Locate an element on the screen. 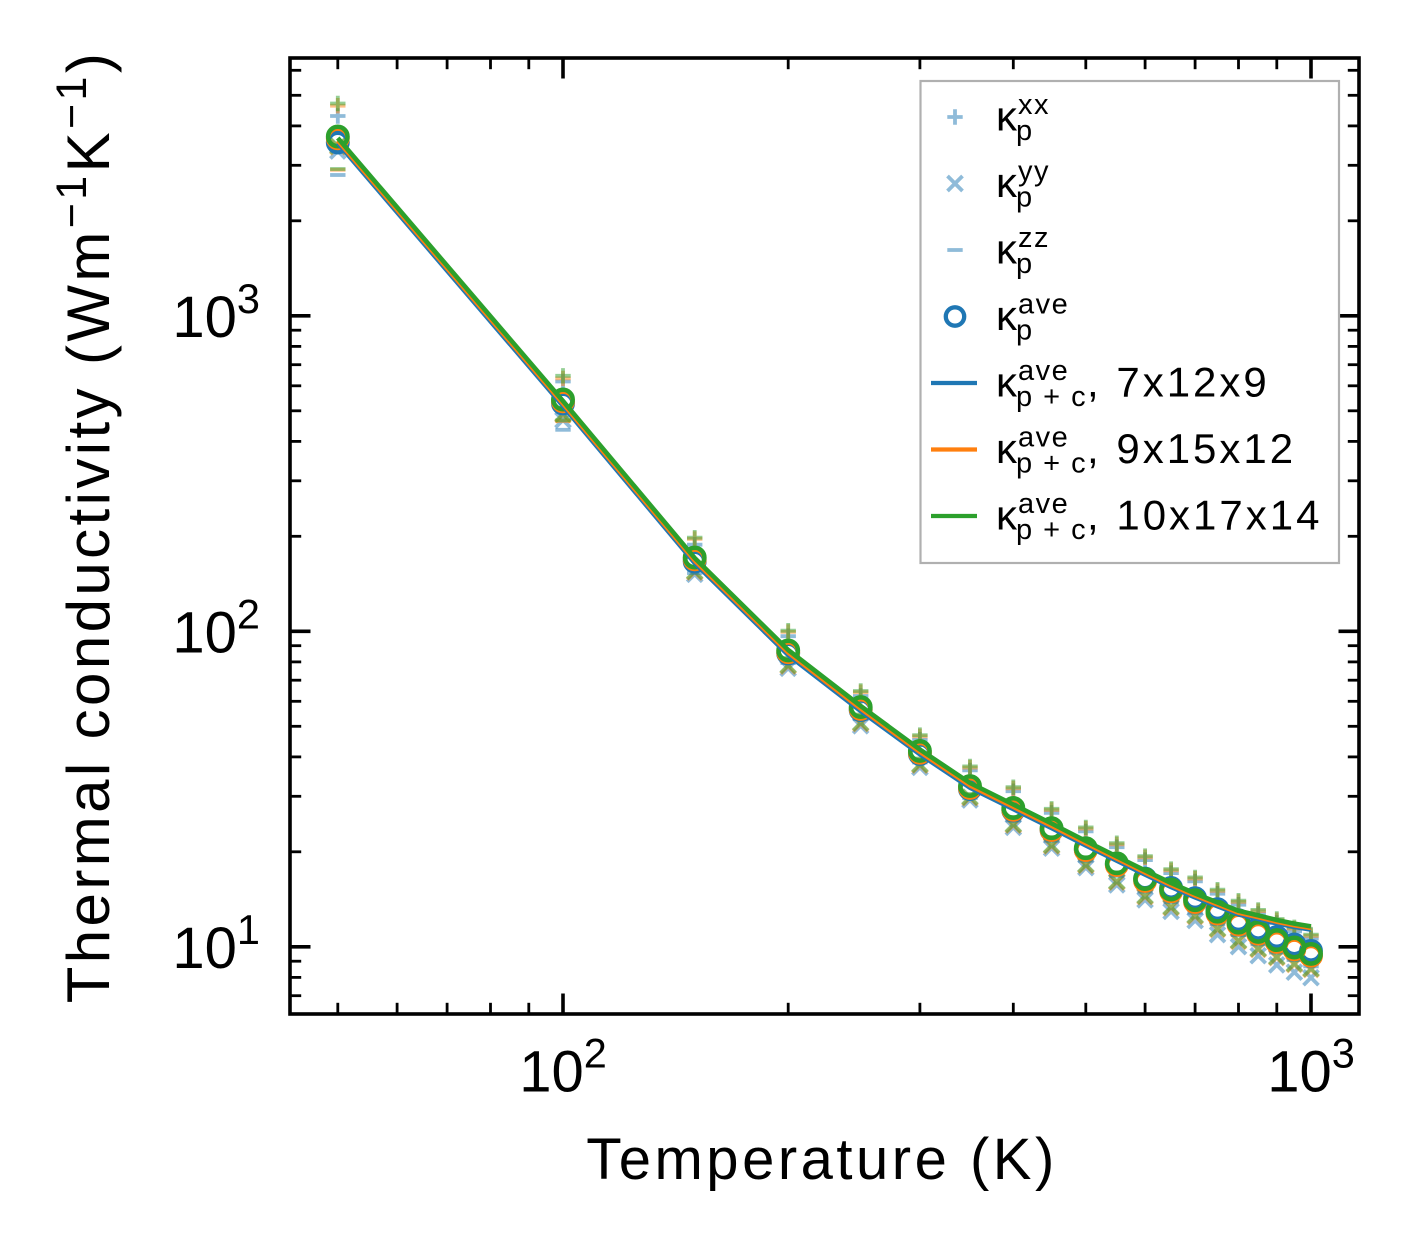 The image size is (1421, 1254). svg-text: , 9x15x12 is located at coordinates (1191, 448).